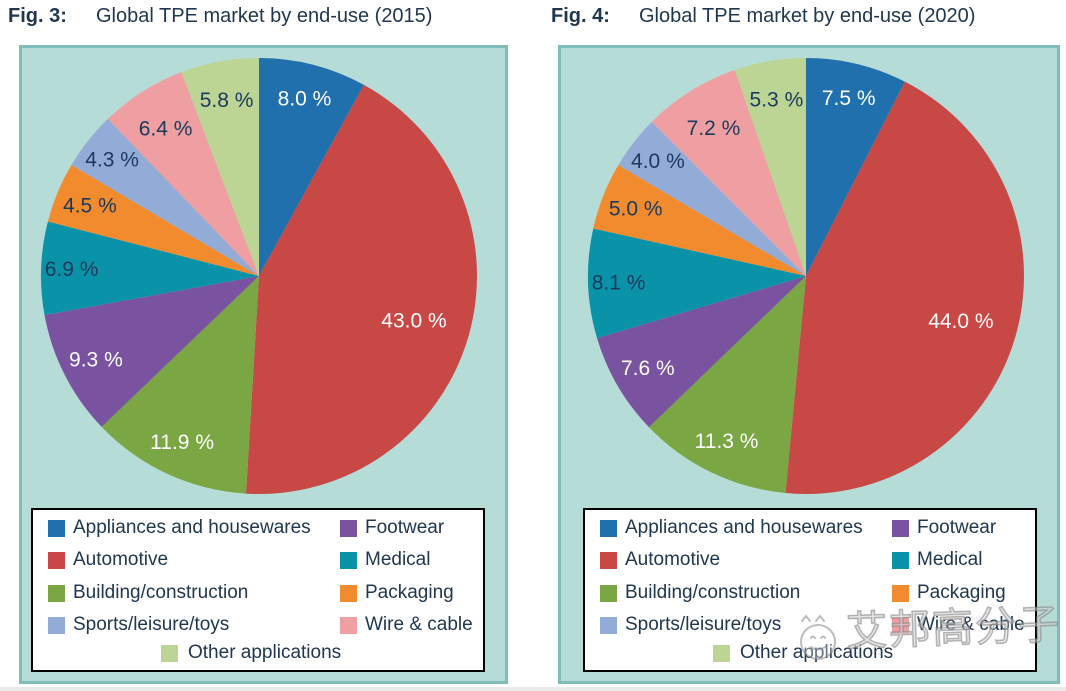  What do you see at coordinates (227, 100) in the screenshot?
I see `pie-label-other-applications: 5.8 %` at bounding box center [227, 100].